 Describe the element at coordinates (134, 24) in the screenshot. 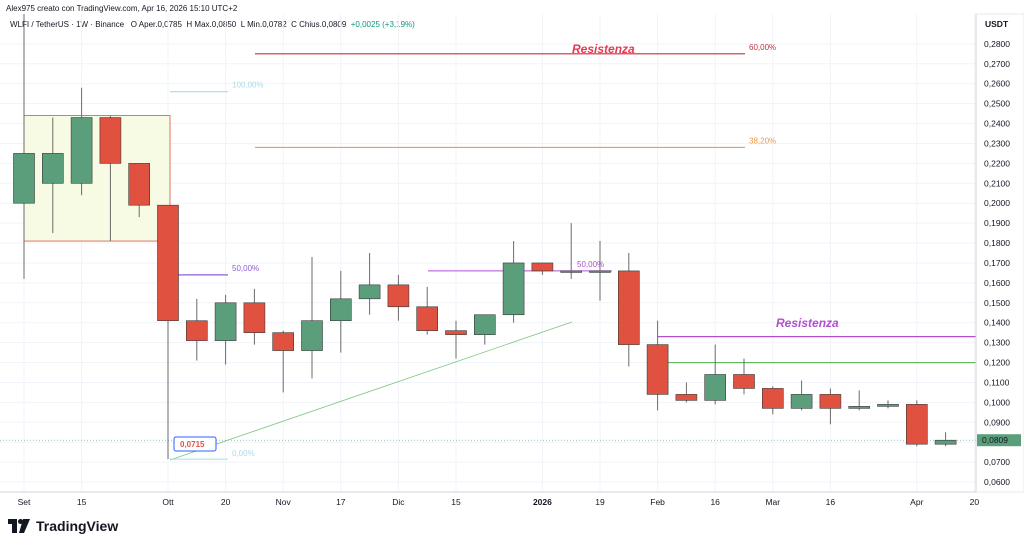

I see `open-label: O` at that location.